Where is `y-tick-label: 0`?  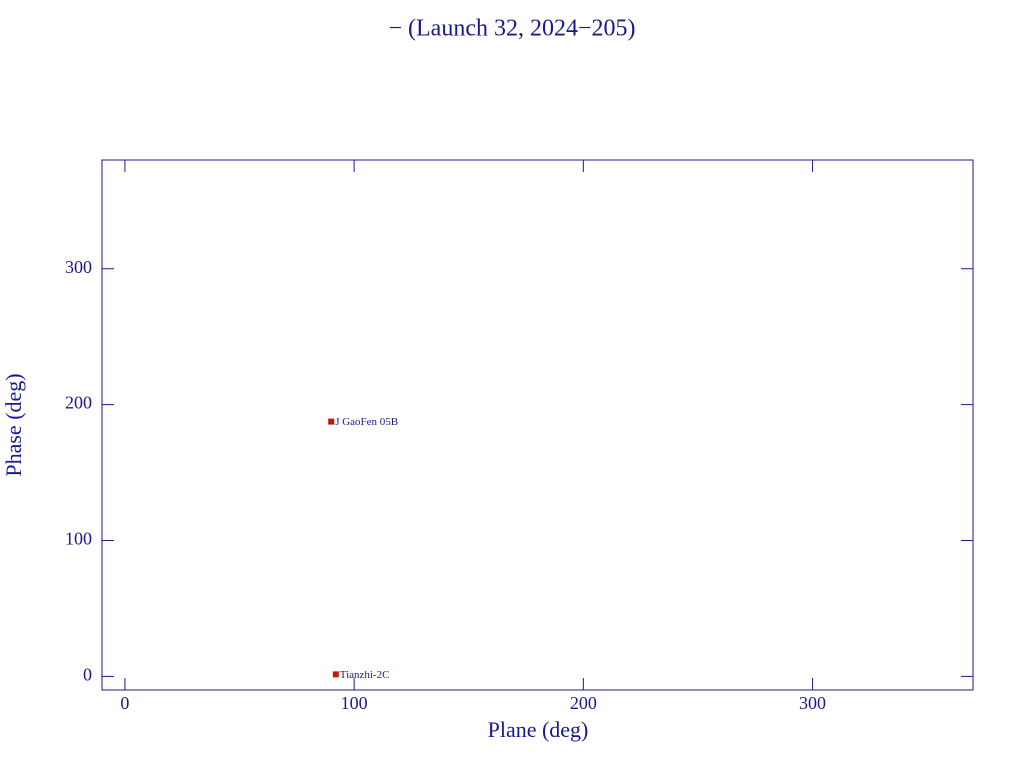
y-tick-label: 0 is located at coordinates (87, 675).